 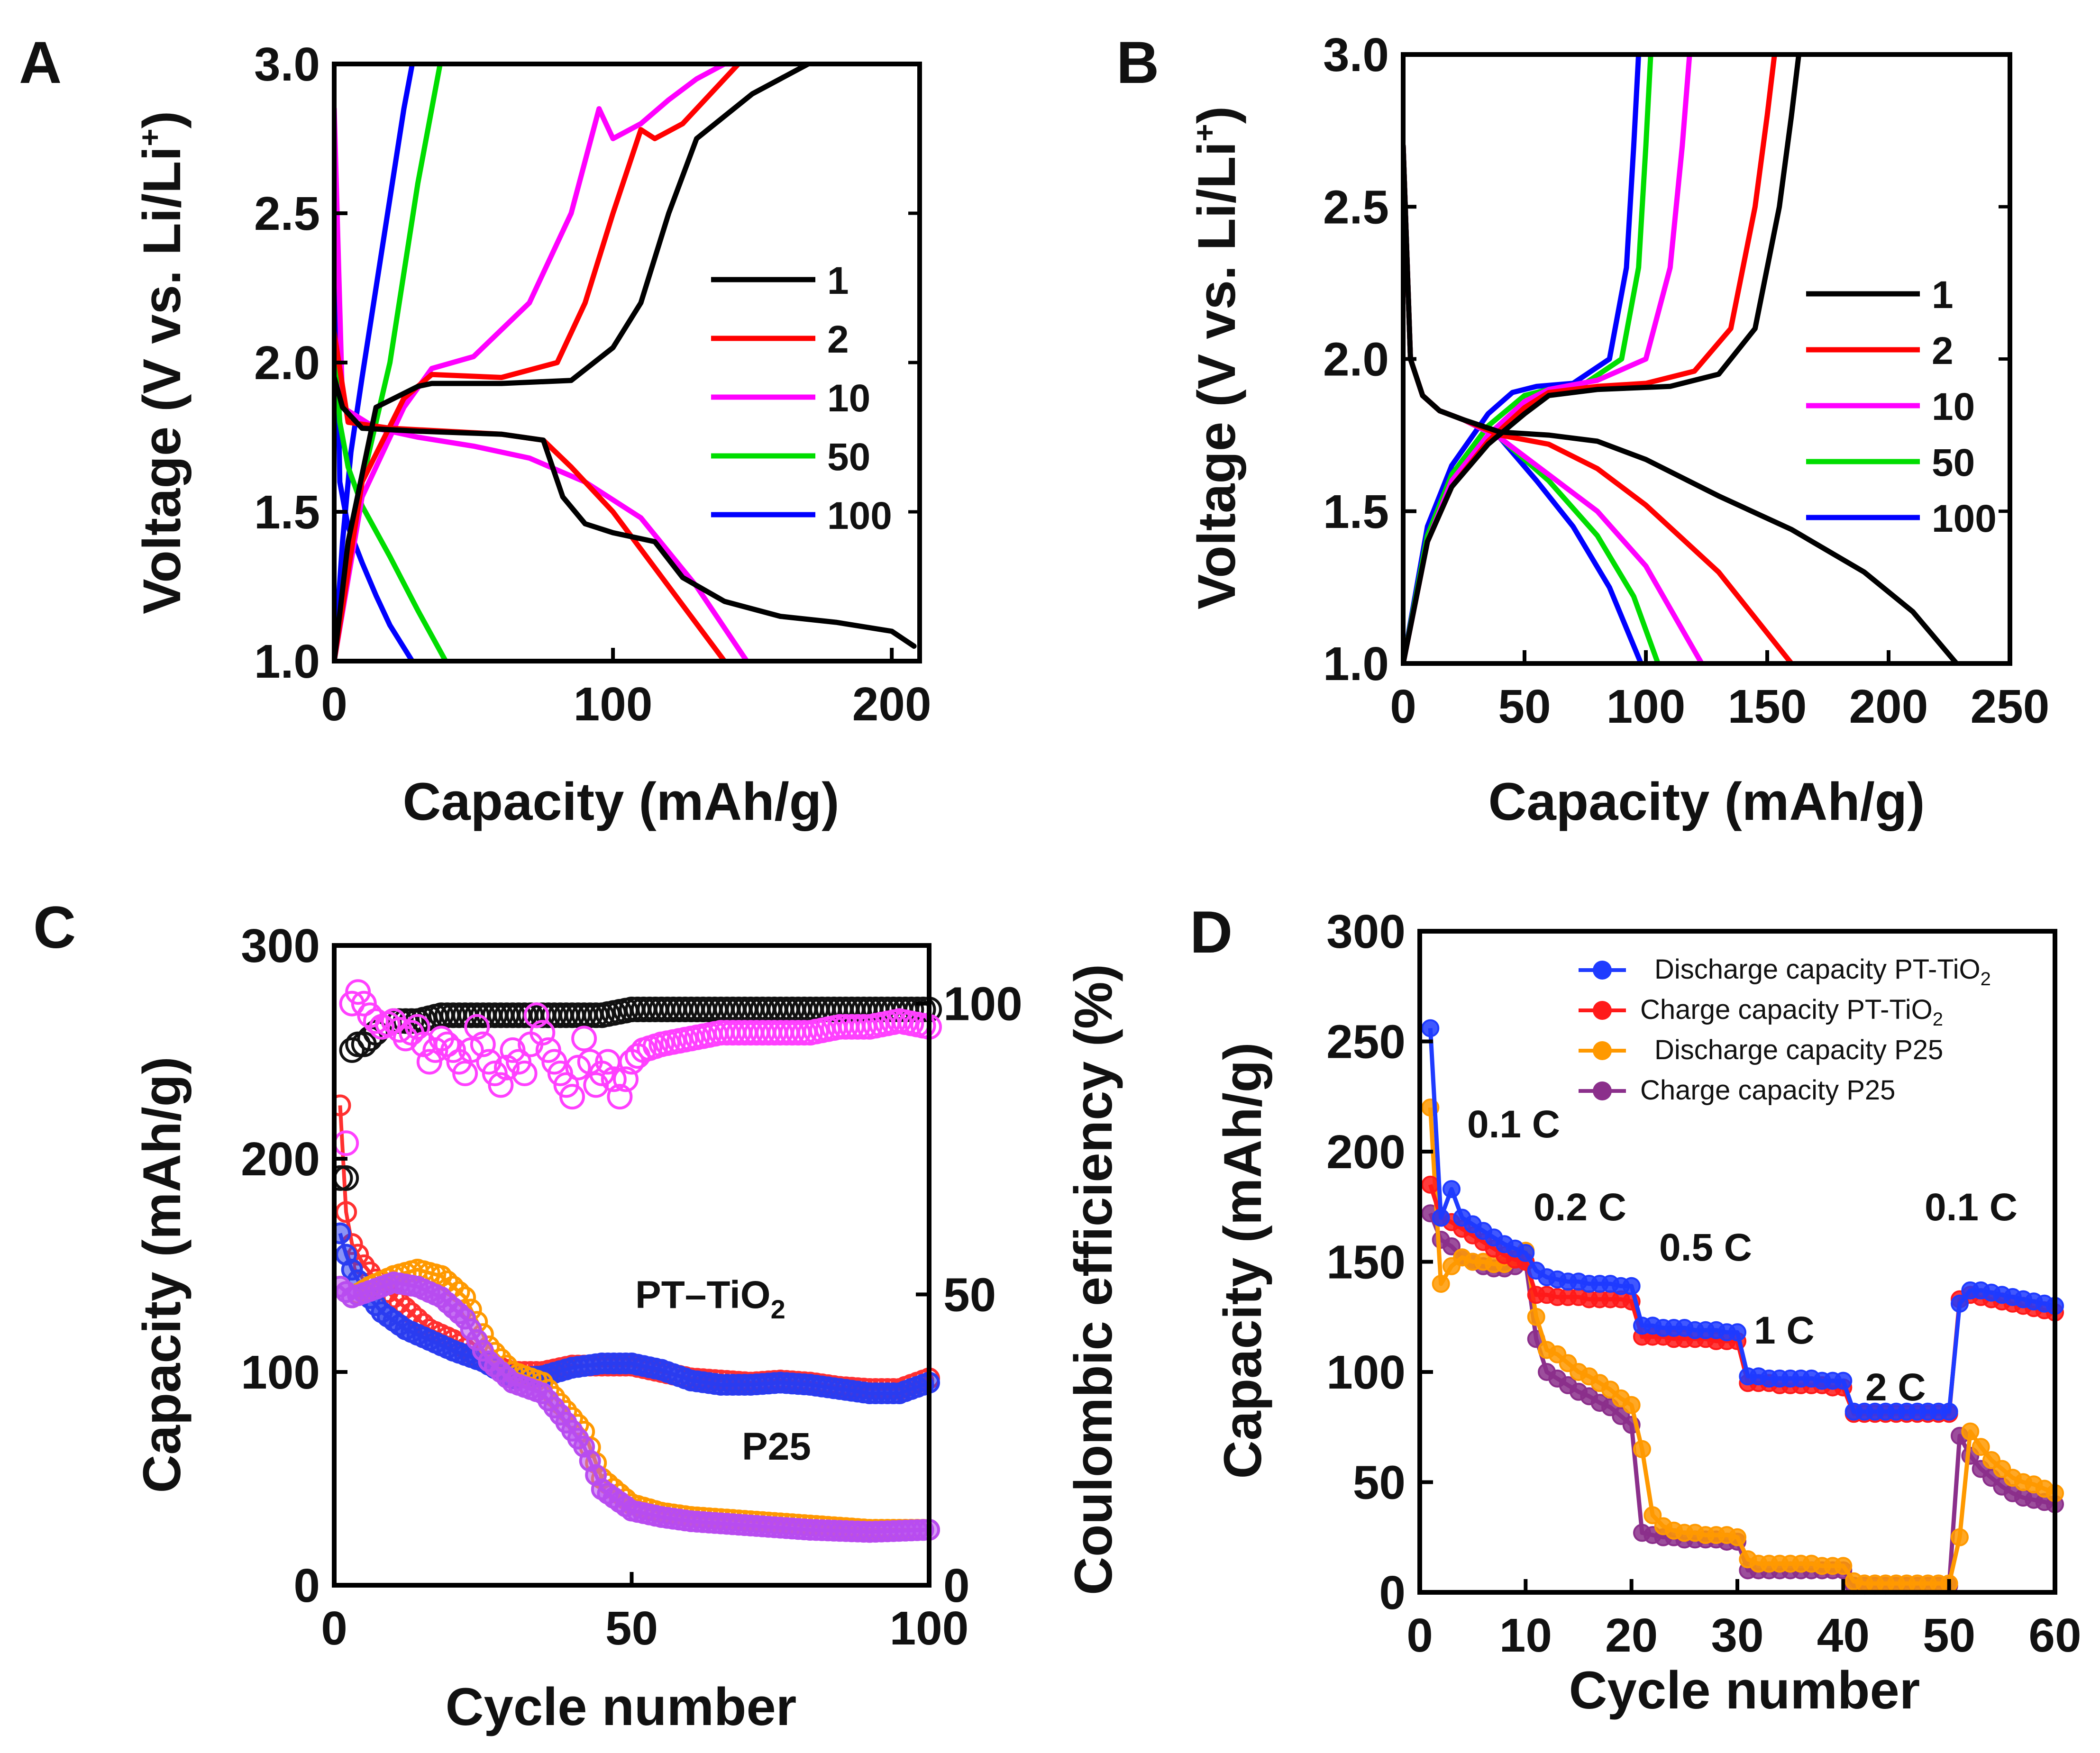 I want to click on panel-c-annotation-p25: P25, so click(x=776, y=1446).